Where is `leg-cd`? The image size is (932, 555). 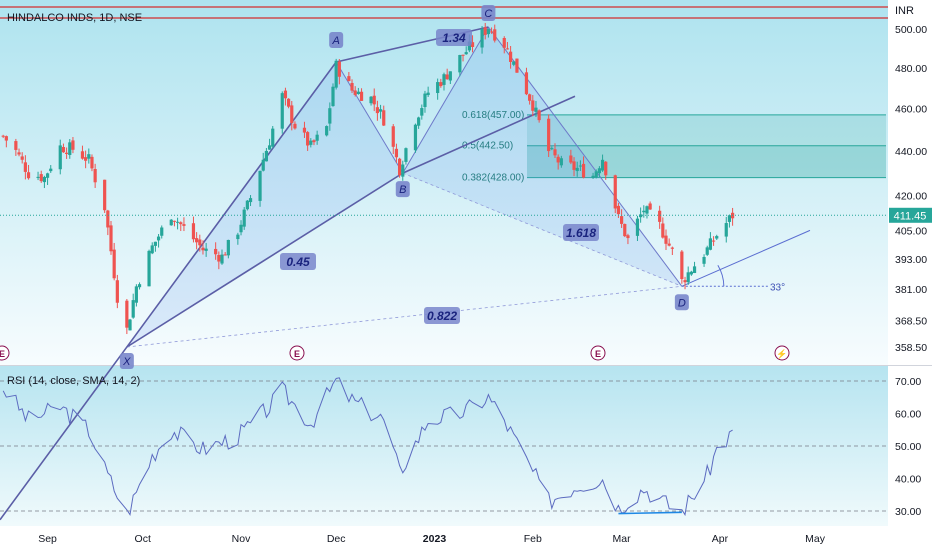 leg-cd is located at coordinates (585, 156).